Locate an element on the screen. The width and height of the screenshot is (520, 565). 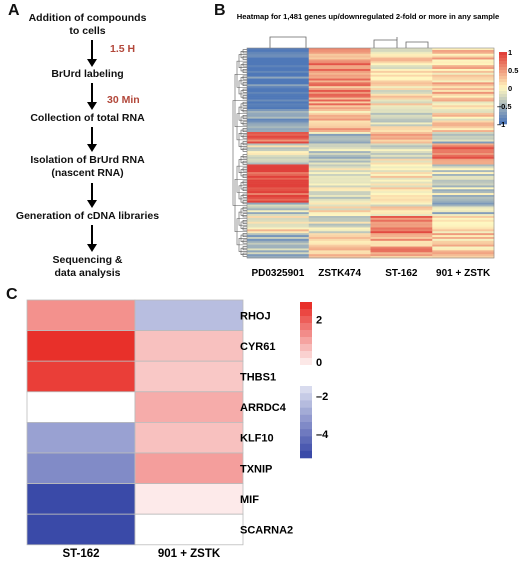
gene-label: SCARNA2 is located at coordinates (266, 531).